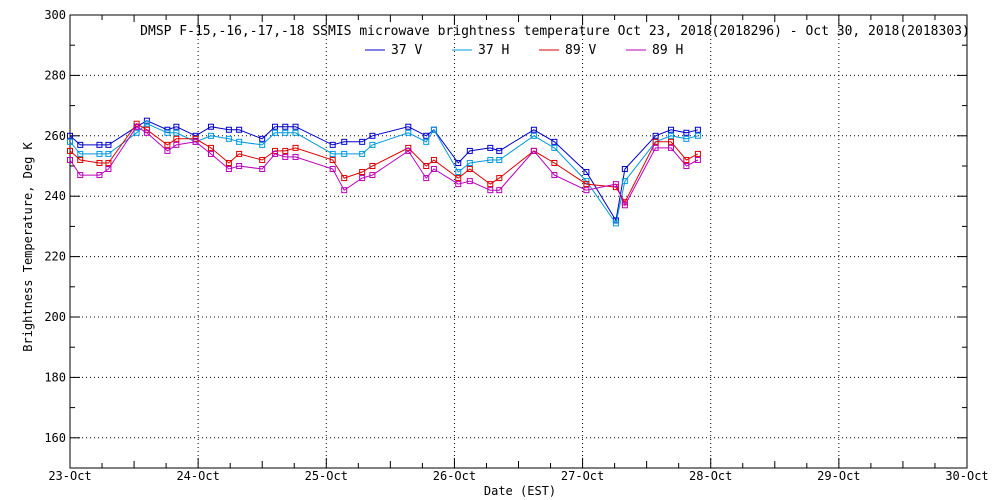 The width and height of the screenshot is (1000, 500). Describe the element at coordinates (55, 136) in the screenshot. I see `y-tick-label: 260` at that location.